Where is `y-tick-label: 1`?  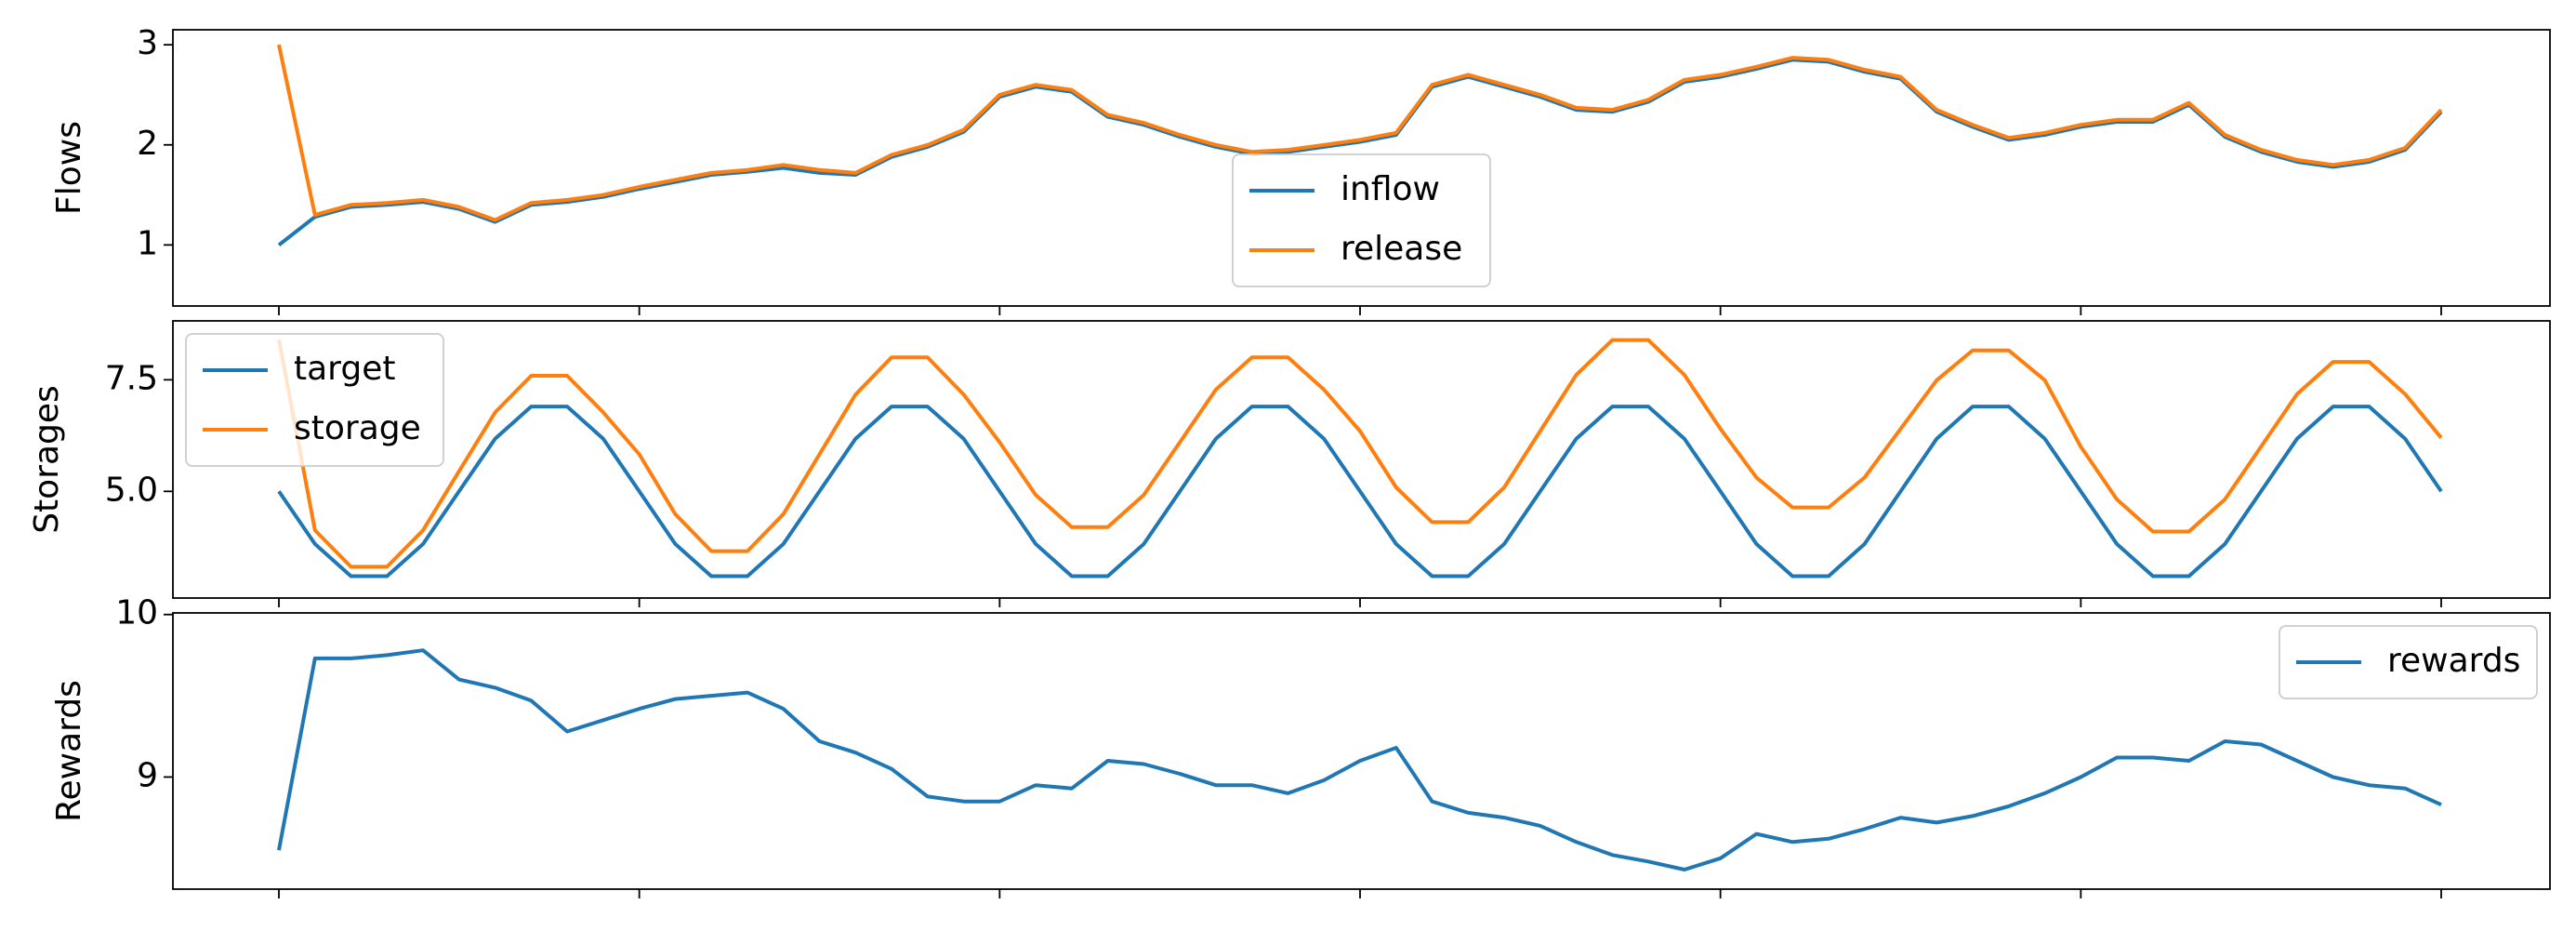 y-tick-label: 1 is located at coordinates (147, 243).